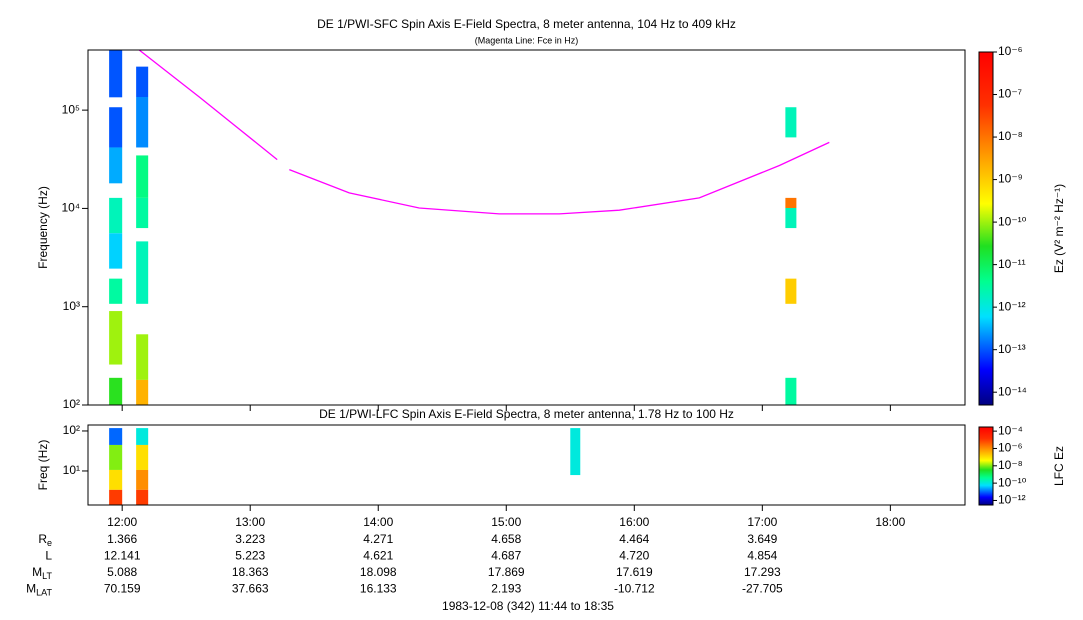 The width and height of the screenshot is (1083, 620). Describe the element at coordinates (762, 589) in the screenshot. I see `ephemeris-value: -27.705` at that location.